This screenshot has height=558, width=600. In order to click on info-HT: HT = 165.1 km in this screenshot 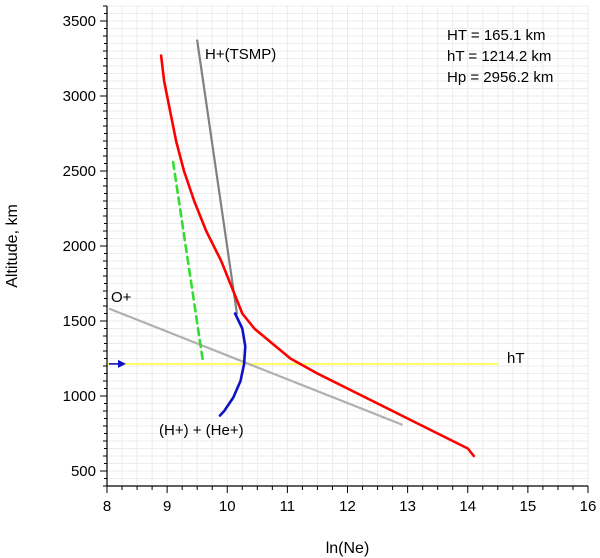, I will do `click(496, 35)`.